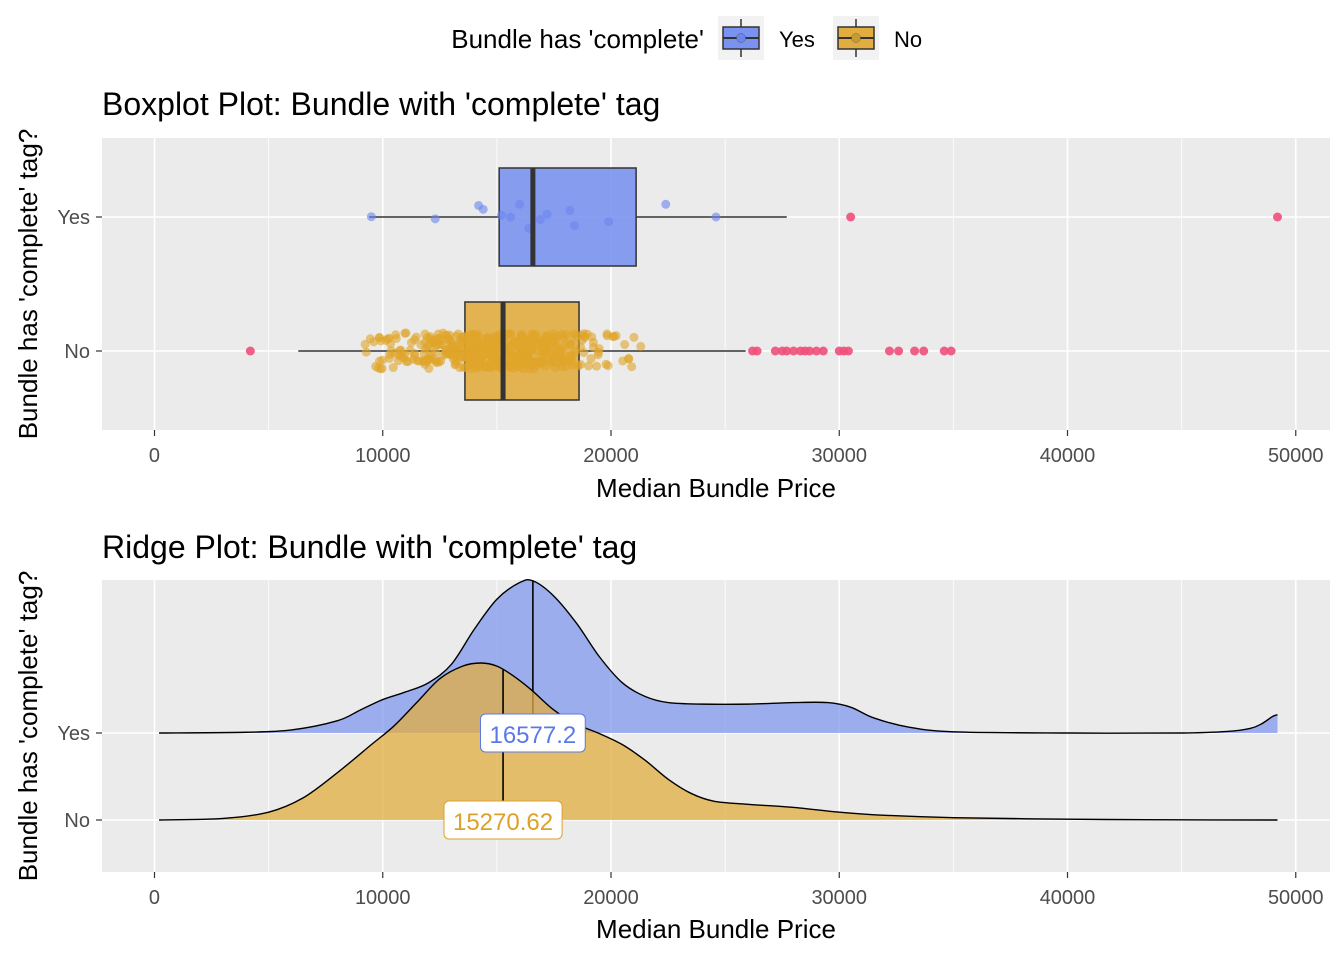 Image resolution: width=1344 pixels, height=960 pixels. I want to click on legend: Bundle has 'complete' Yes No, so click(686, 38).